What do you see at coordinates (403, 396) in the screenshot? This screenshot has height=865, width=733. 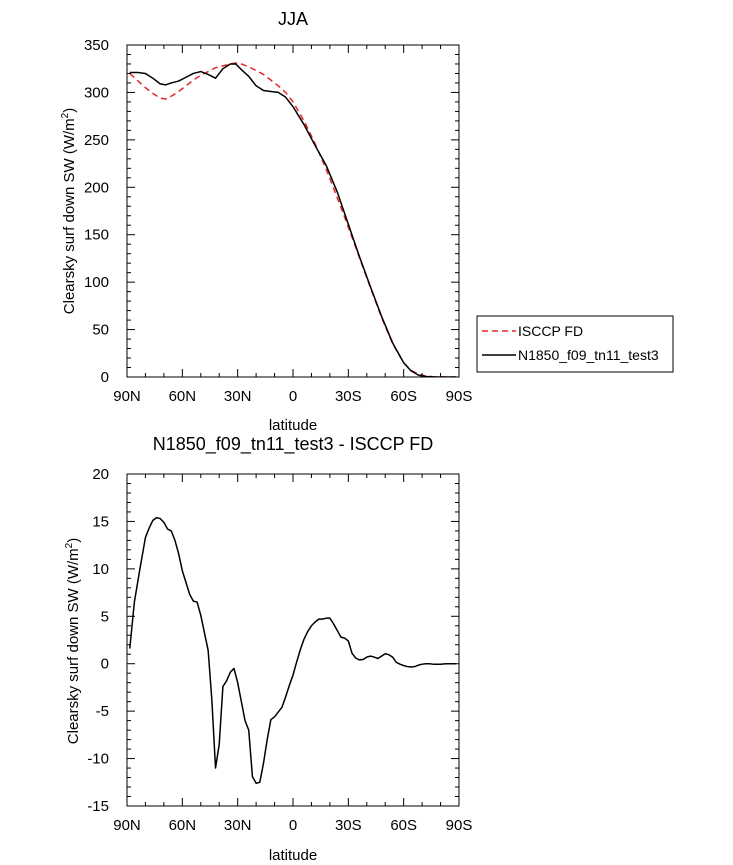 I see `top-x-tick-label: 60S` at bounding box center [403, 396].